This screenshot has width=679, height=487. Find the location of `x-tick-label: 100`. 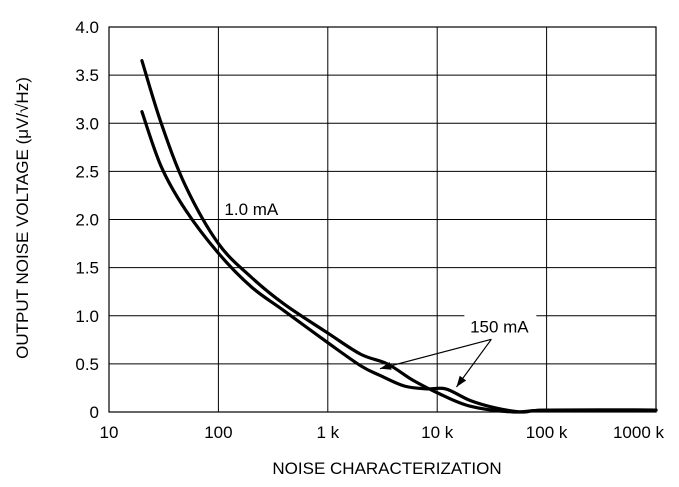

x-tick-label: 100 is located at coordinates (218, 432).